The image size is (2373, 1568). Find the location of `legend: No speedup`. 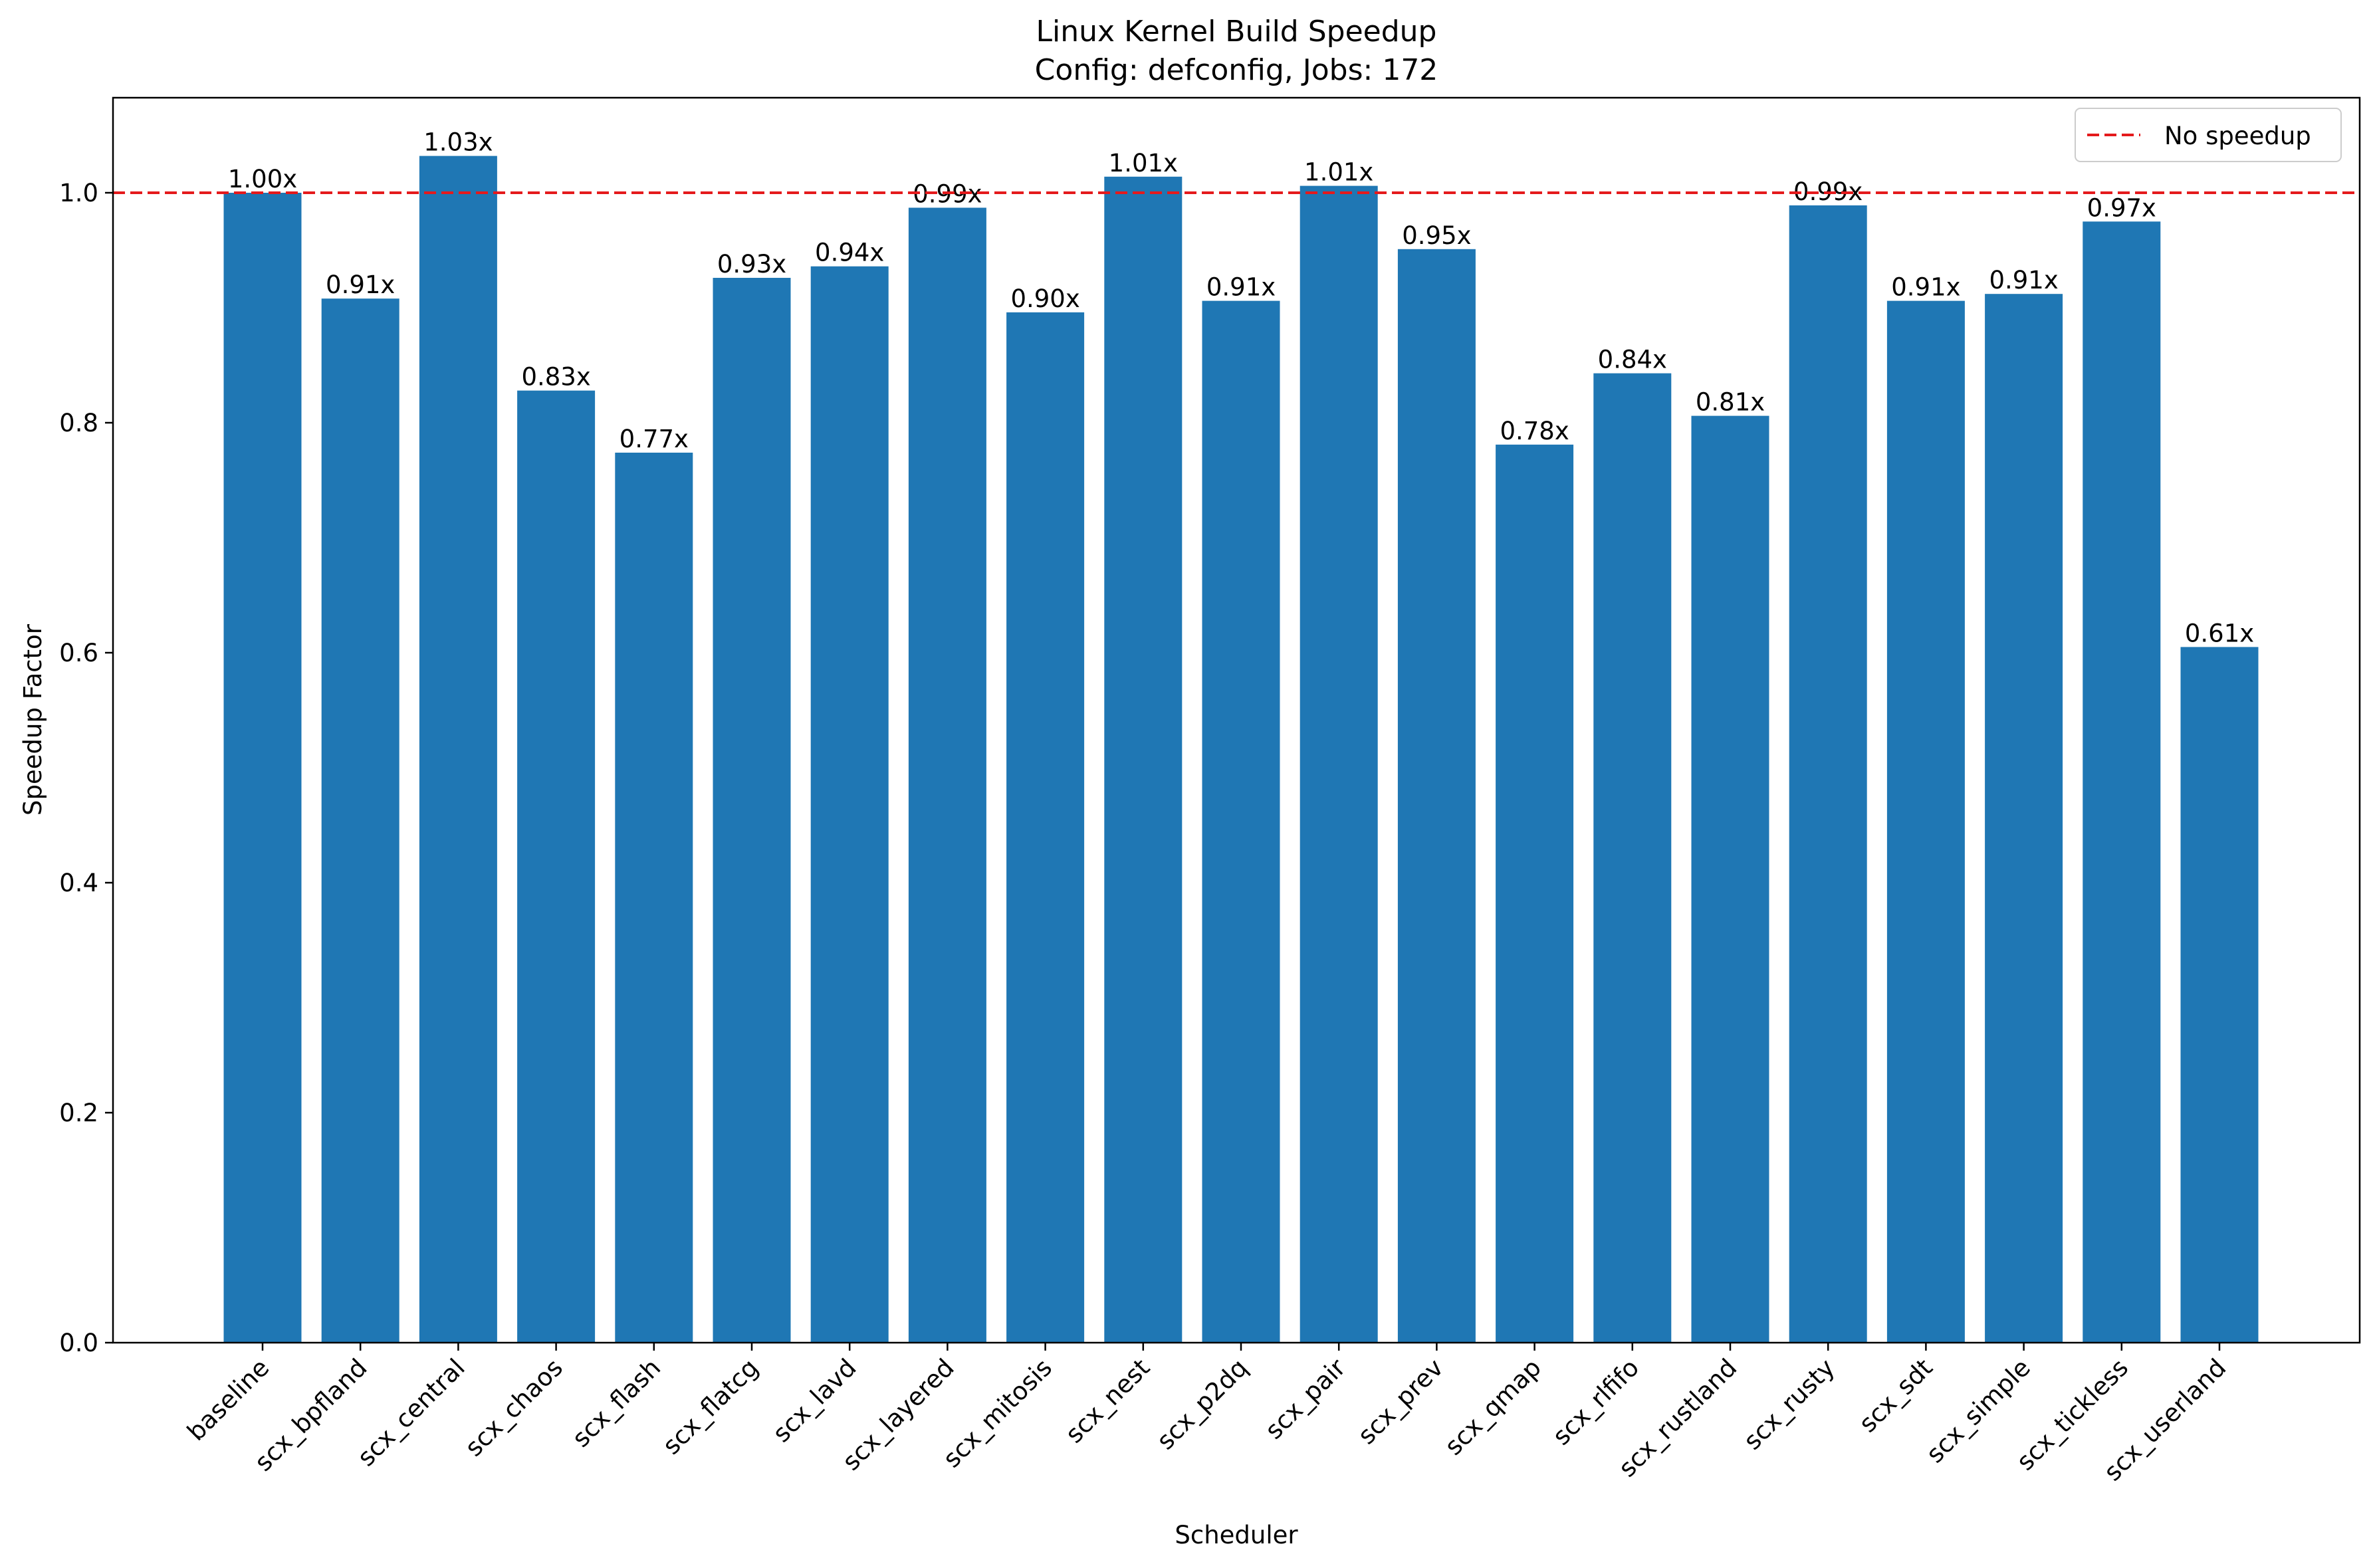

legend: No speedup is located at coordinates (2208, 135).